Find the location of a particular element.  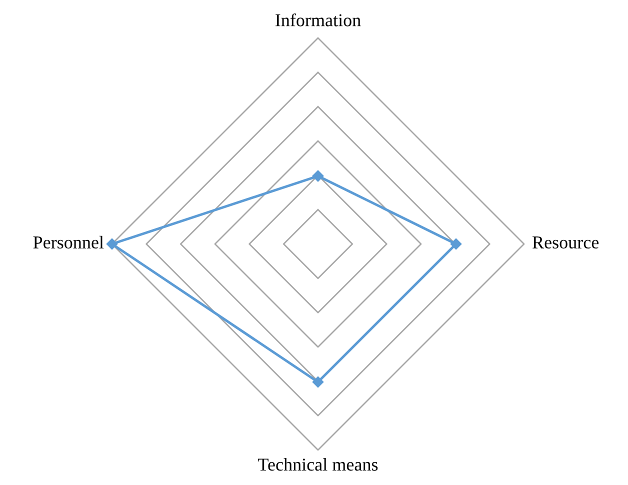

spoke-label: Resource is located at coordinates (565, 242).